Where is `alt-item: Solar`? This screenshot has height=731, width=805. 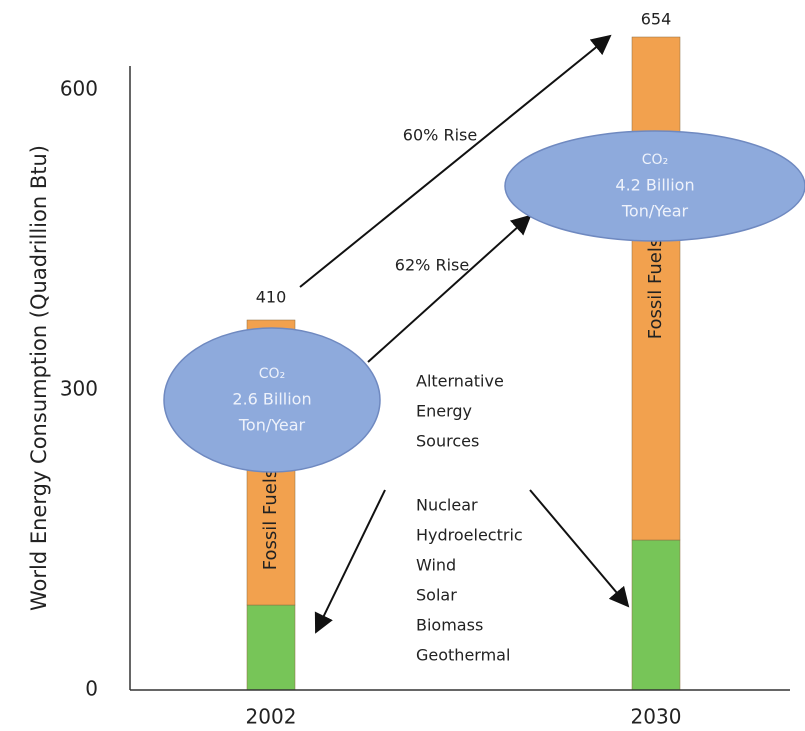 alt-item: Solar is located at coordinates (436, 595).